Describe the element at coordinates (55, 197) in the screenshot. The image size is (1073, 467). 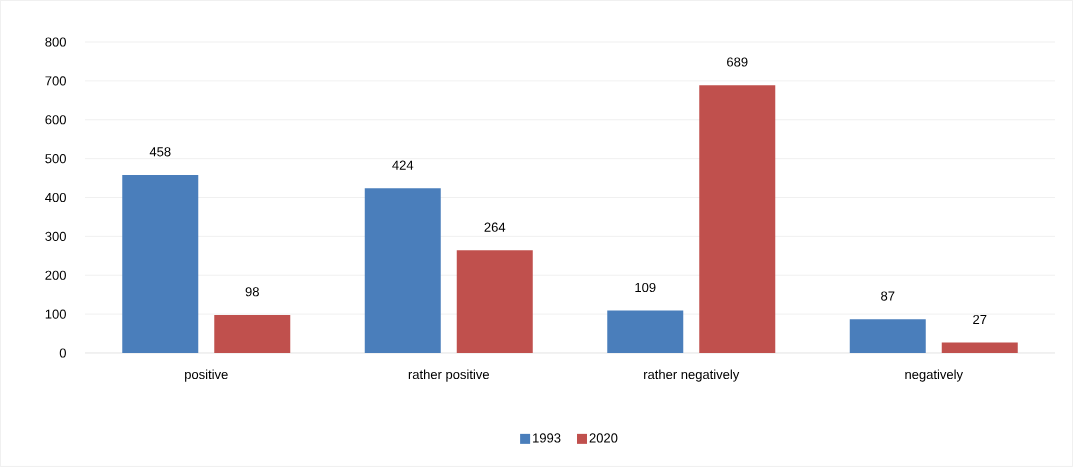
I see `y-tick-label: 400` at that location.